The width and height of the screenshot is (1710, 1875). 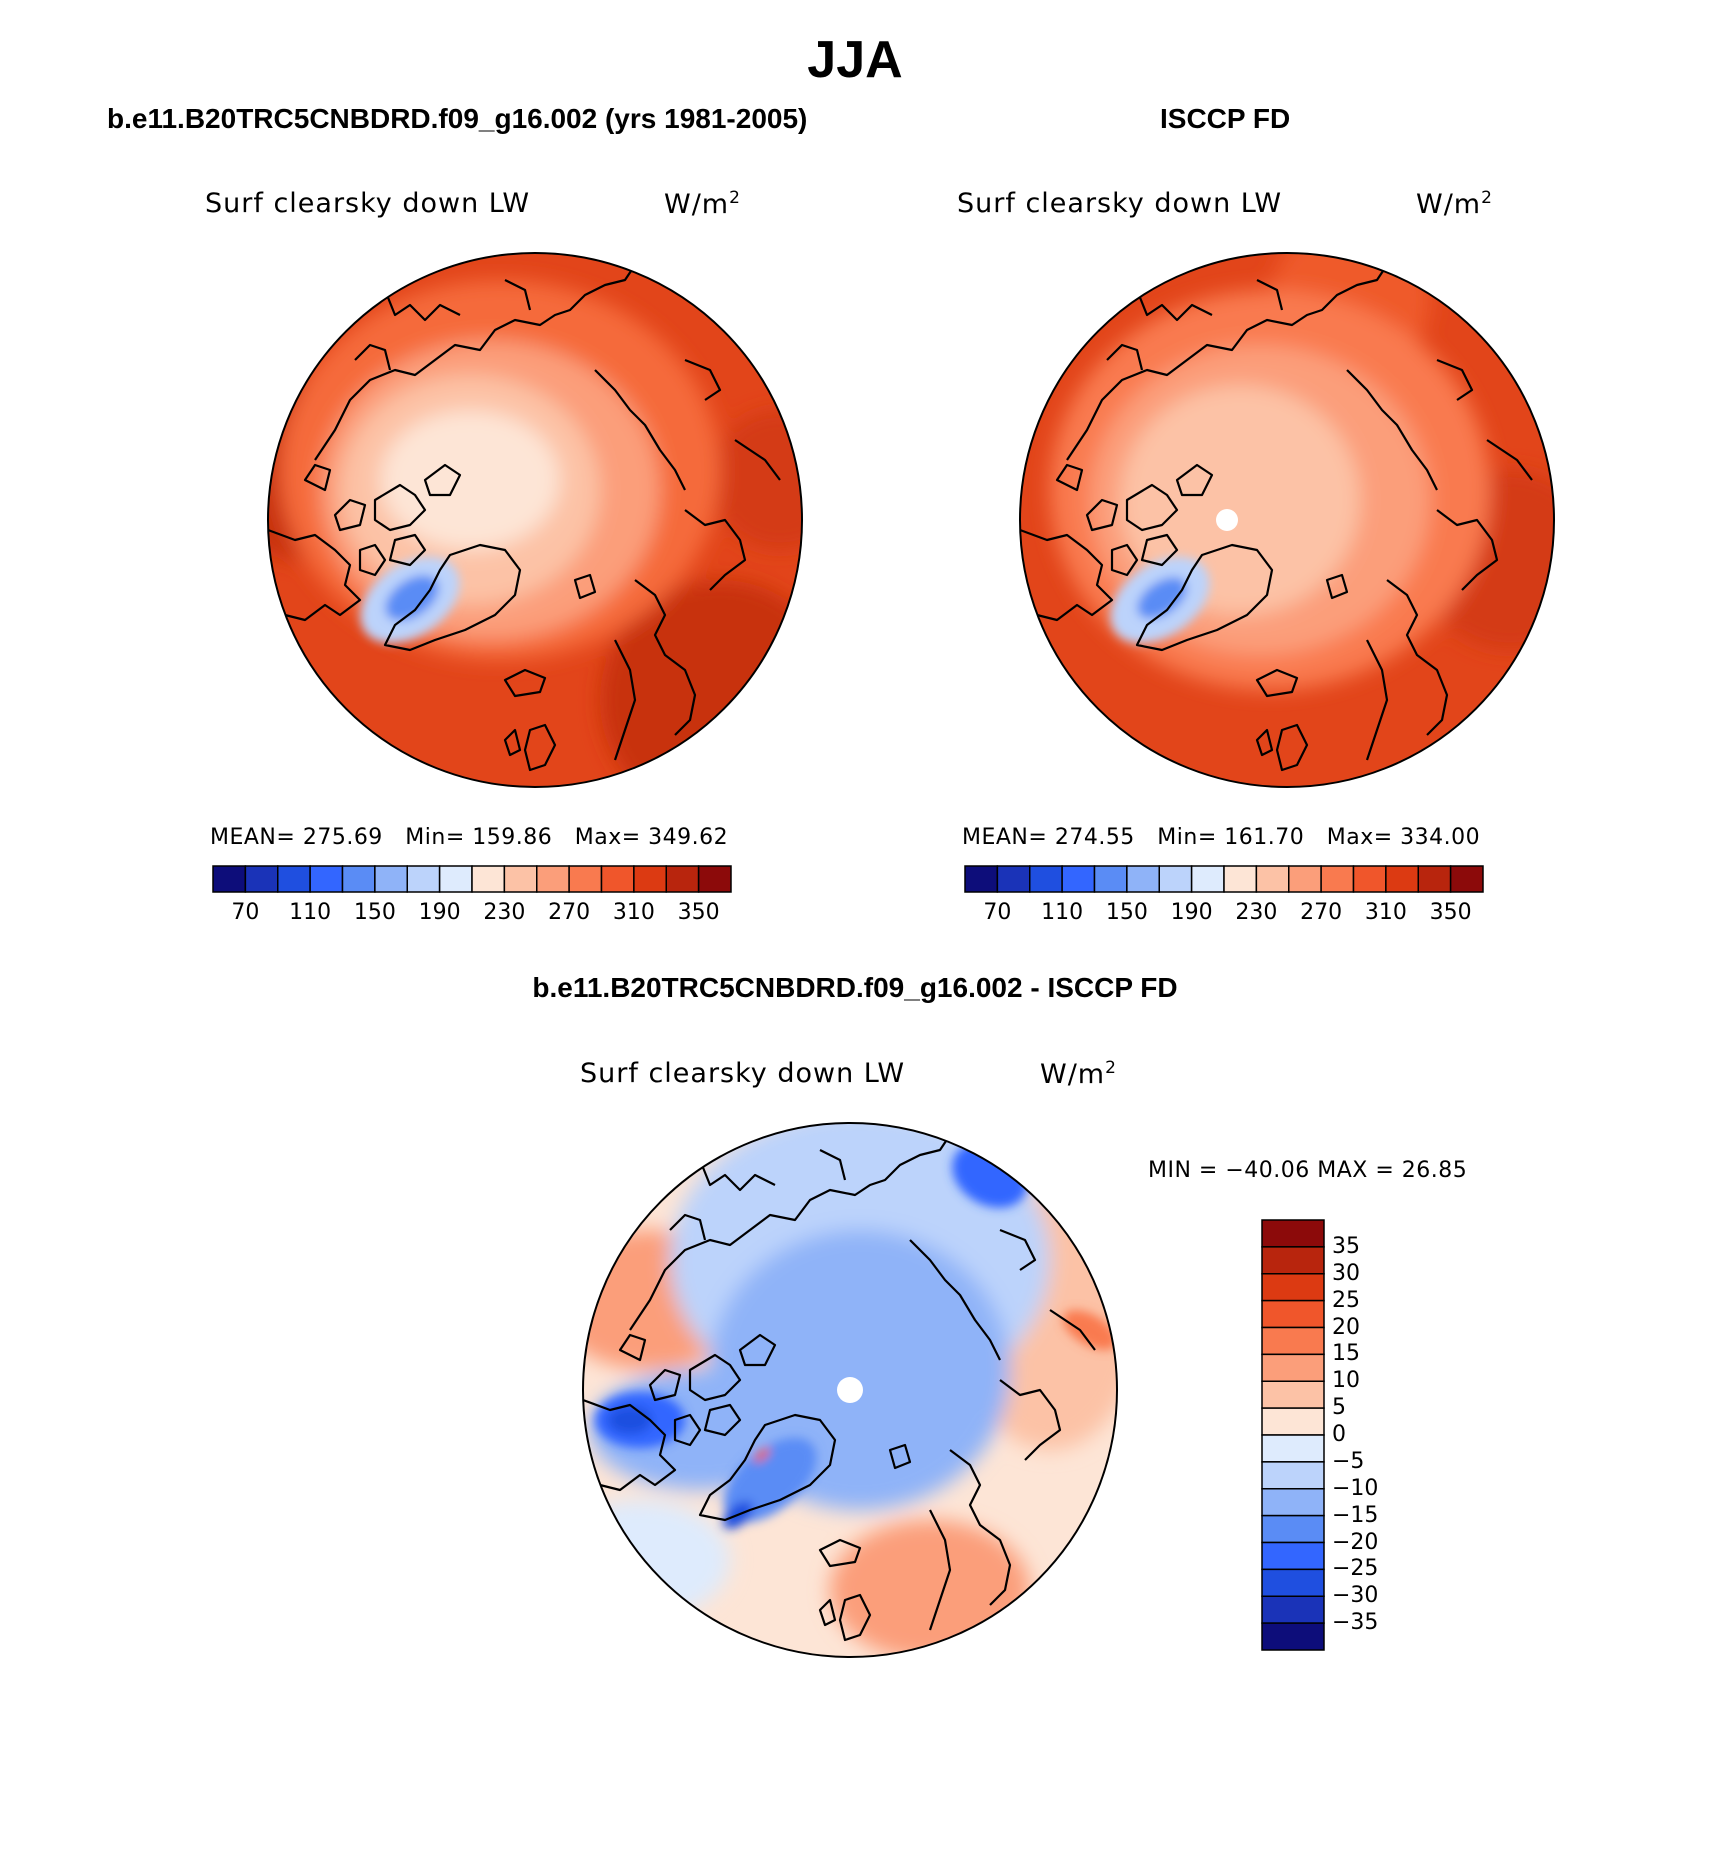 I want to click on diff-minmax: MIN = −40.06 MAX = 26.85, so click(x=1308, y=1170).